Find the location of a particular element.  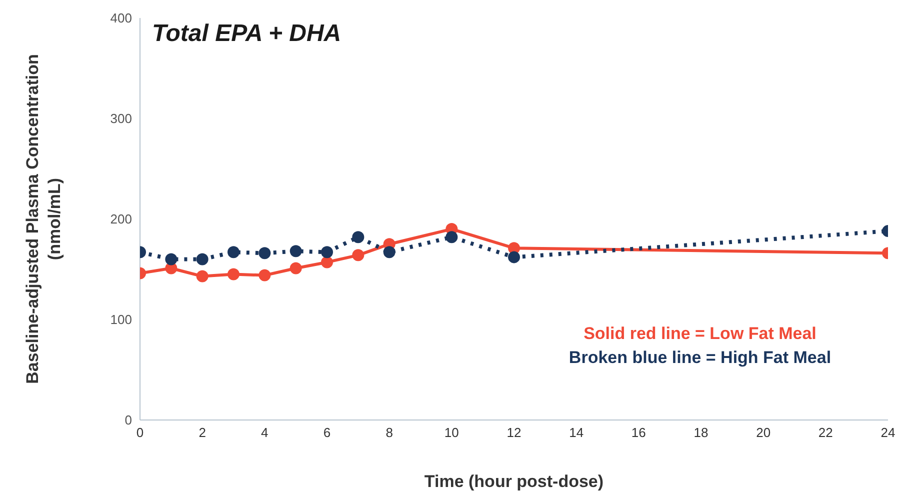

x-tick-label: 16 is located at coordinates (638, 432).